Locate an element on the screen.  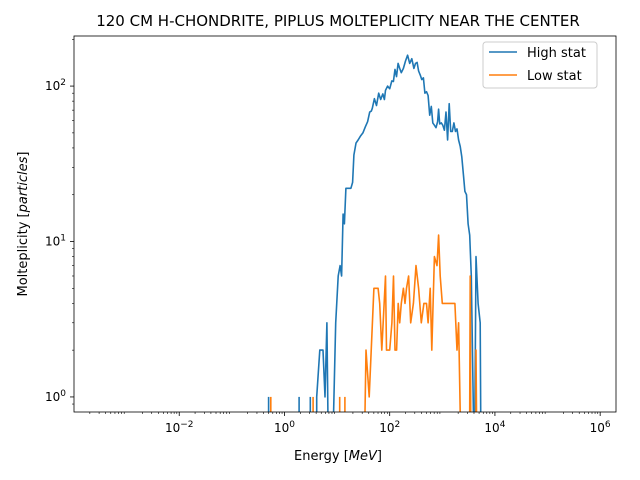
legend-label: High stat is located at coordinates (556, 53).